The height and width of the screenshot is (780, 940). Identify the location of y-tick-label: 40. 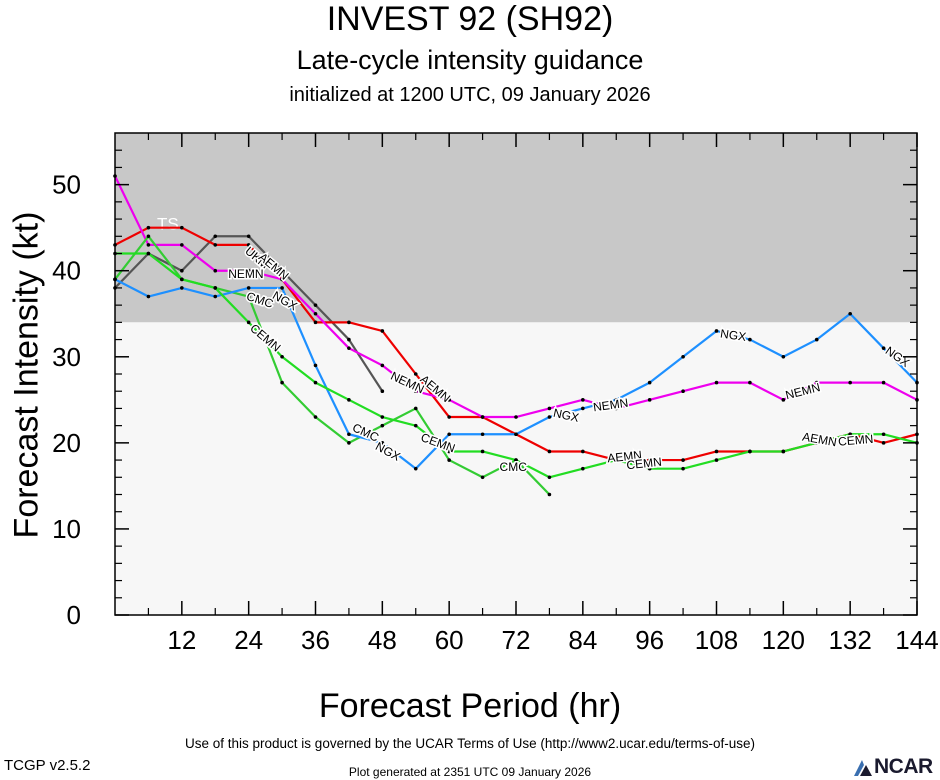
(66, 271).